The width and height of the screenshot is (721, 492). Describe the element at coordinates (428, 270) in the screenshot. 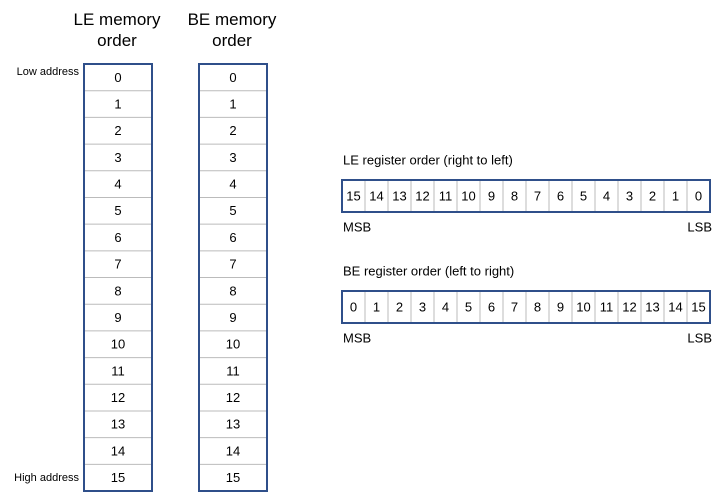

I see `register-title: BE register order (left to right)` at that location.